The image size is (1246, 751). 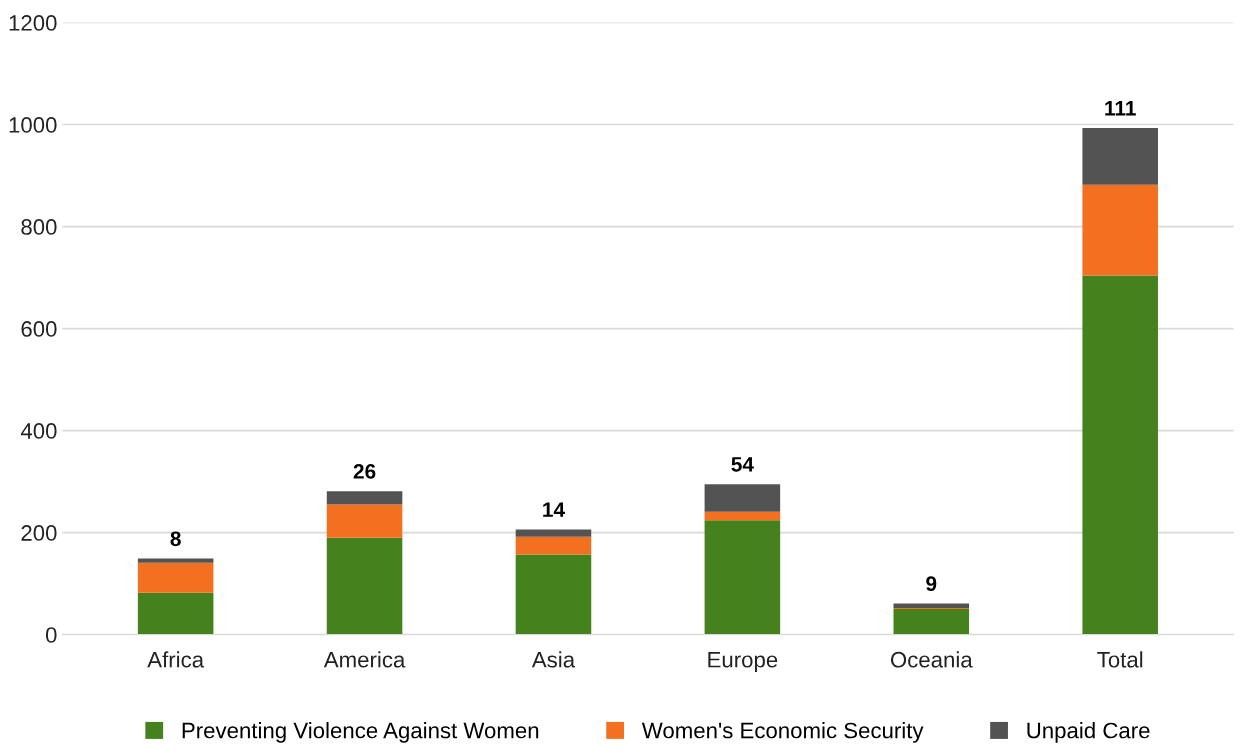 I want to click on y-tick-label: 1200, so click(x=33, y=23).